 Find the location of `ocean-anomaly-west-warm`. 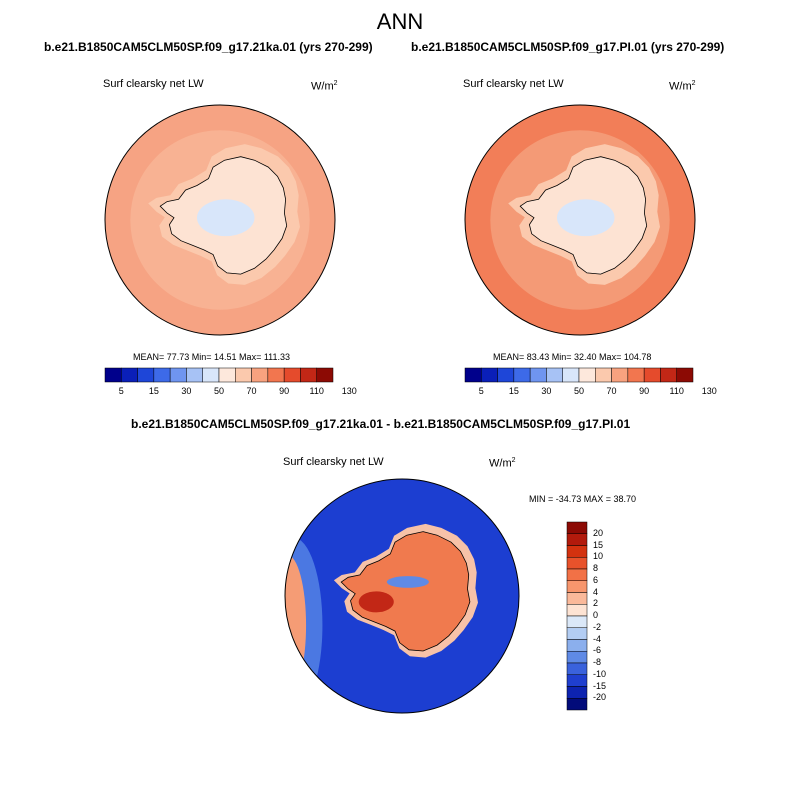

ocean-anomaly-west-warm is located at coordinates (296, 625).